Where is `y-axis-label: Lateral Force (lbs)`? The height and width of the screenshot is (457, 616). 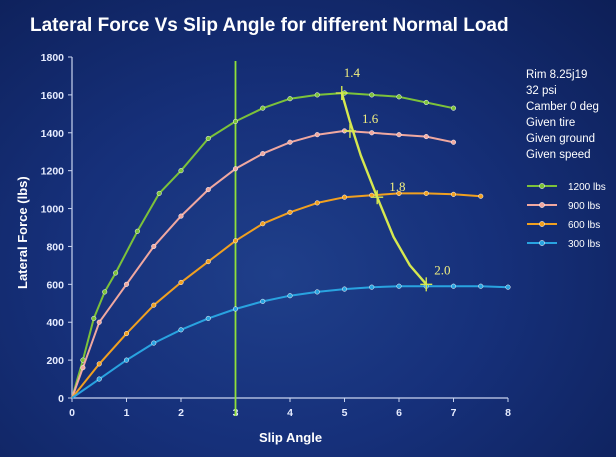
y-axis-label: Lateral Force (lbs) is located at coordinates (22, 232).